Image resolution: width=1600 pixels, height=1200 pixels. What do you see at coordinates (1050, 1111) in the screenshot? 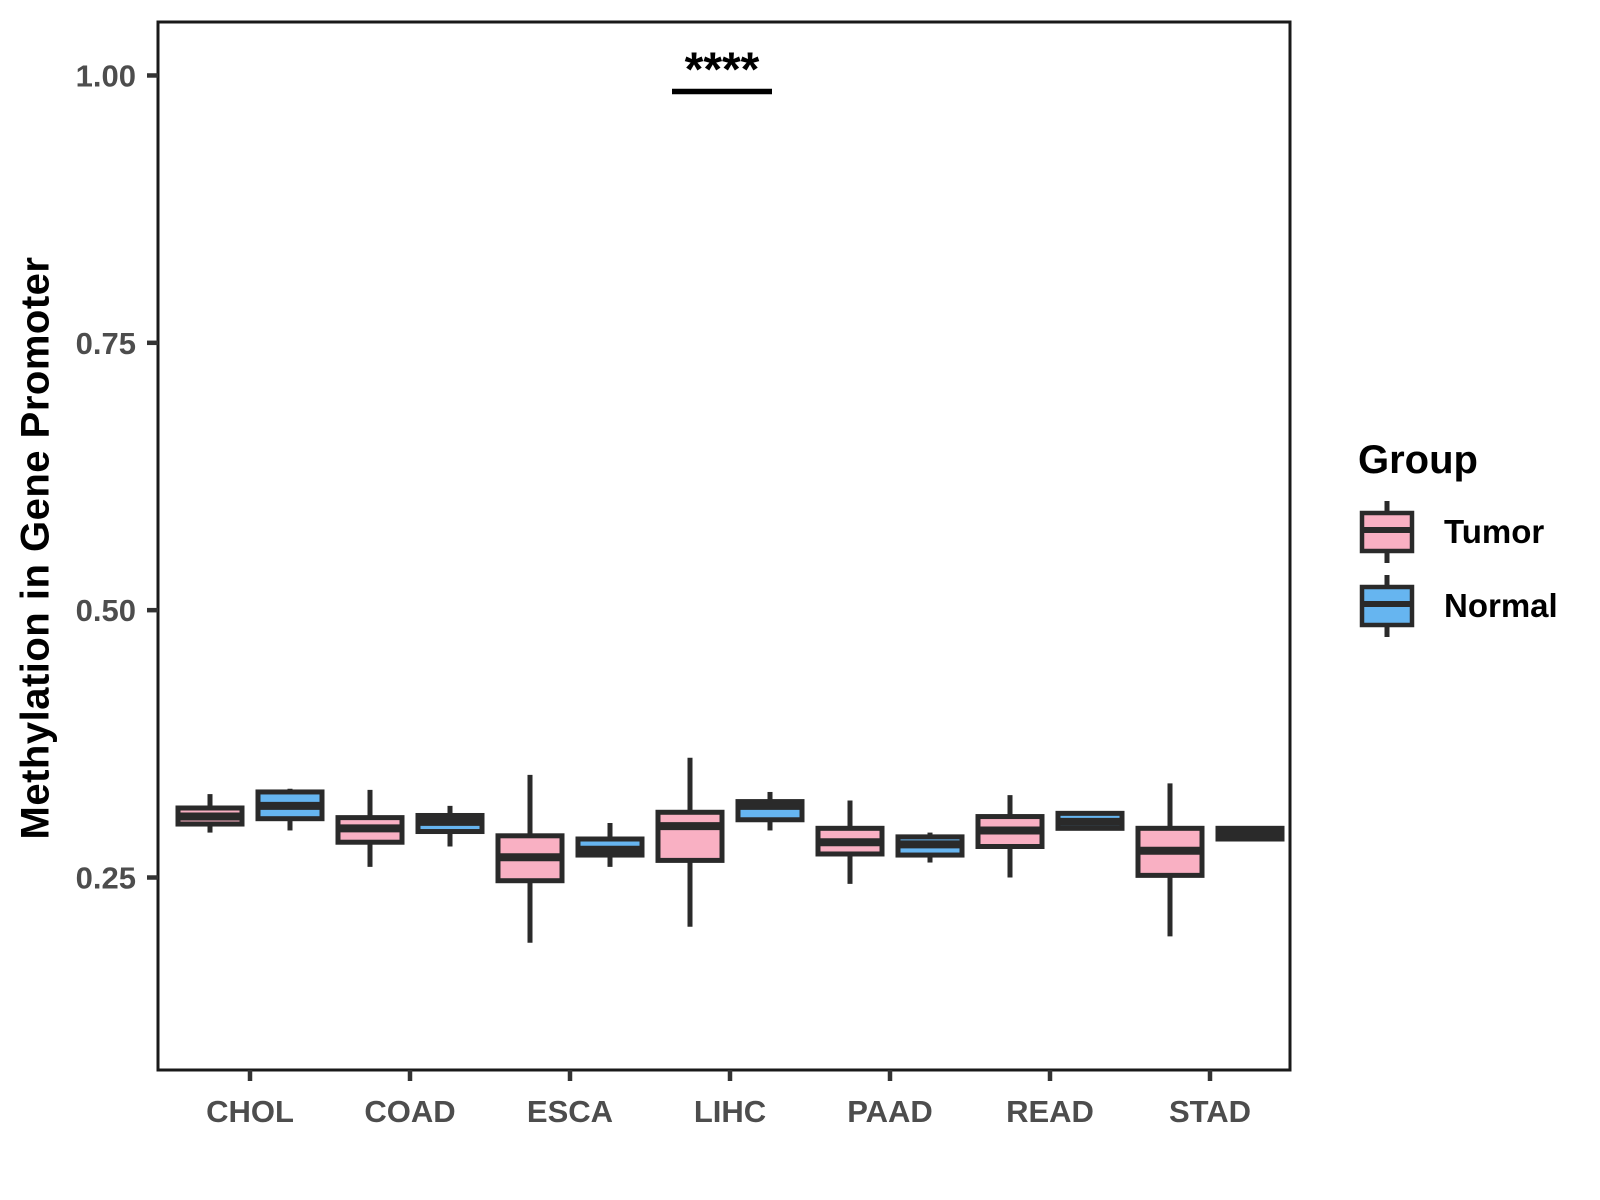
I see `x-tick-label-READ: READ` at bounding box center [1050, 1111].